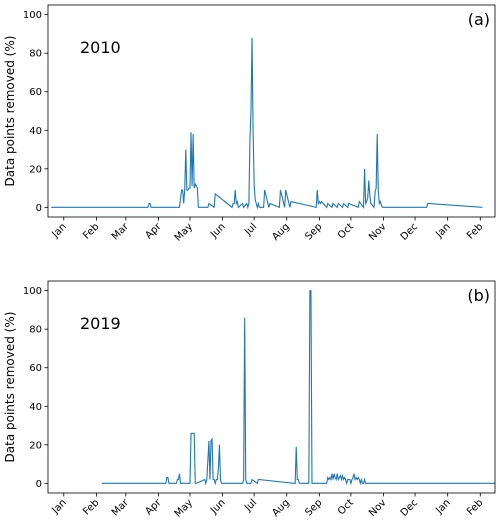 The height and width of the screenshot is (526, 501). What do you see at coordinates (479, 19) in the screenshot?
I see `panel-label: (a)` at bounding box center [479, 19].